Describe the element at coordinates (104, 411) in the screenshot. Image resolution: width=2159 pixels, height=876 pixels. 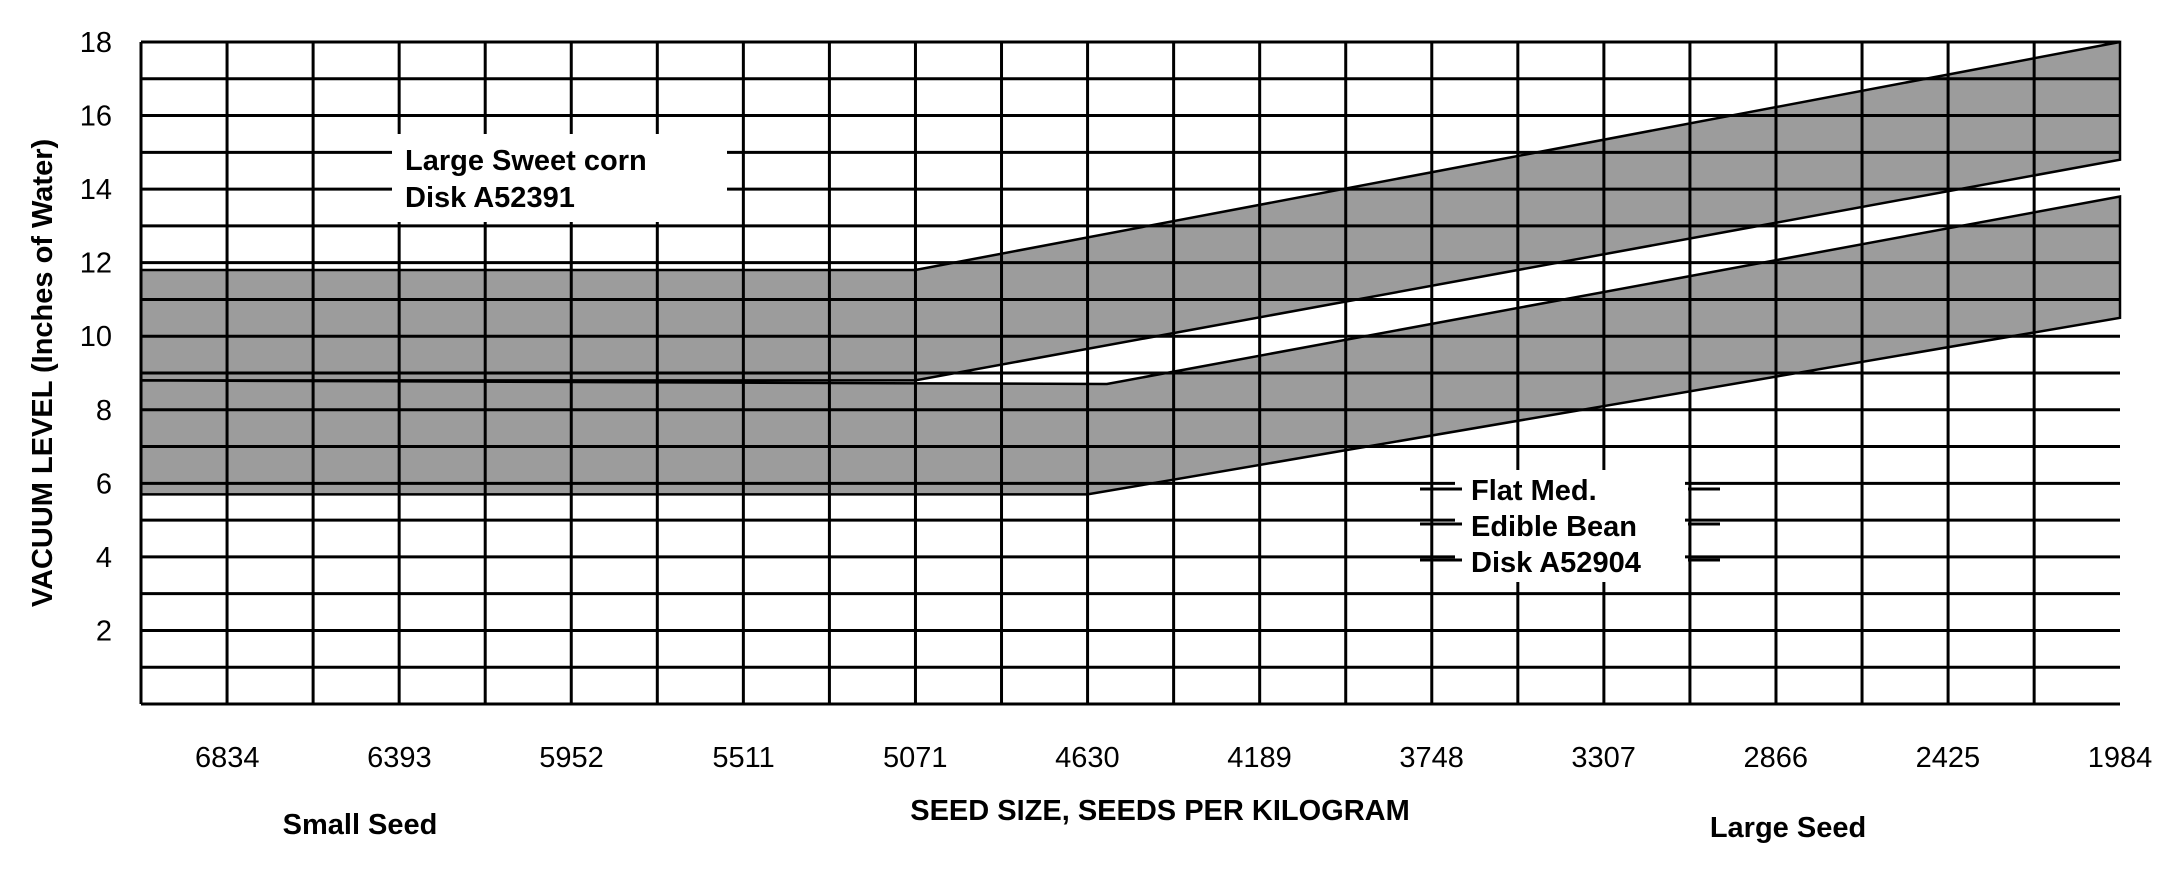
I see `y-tick-label: 8` at that location.